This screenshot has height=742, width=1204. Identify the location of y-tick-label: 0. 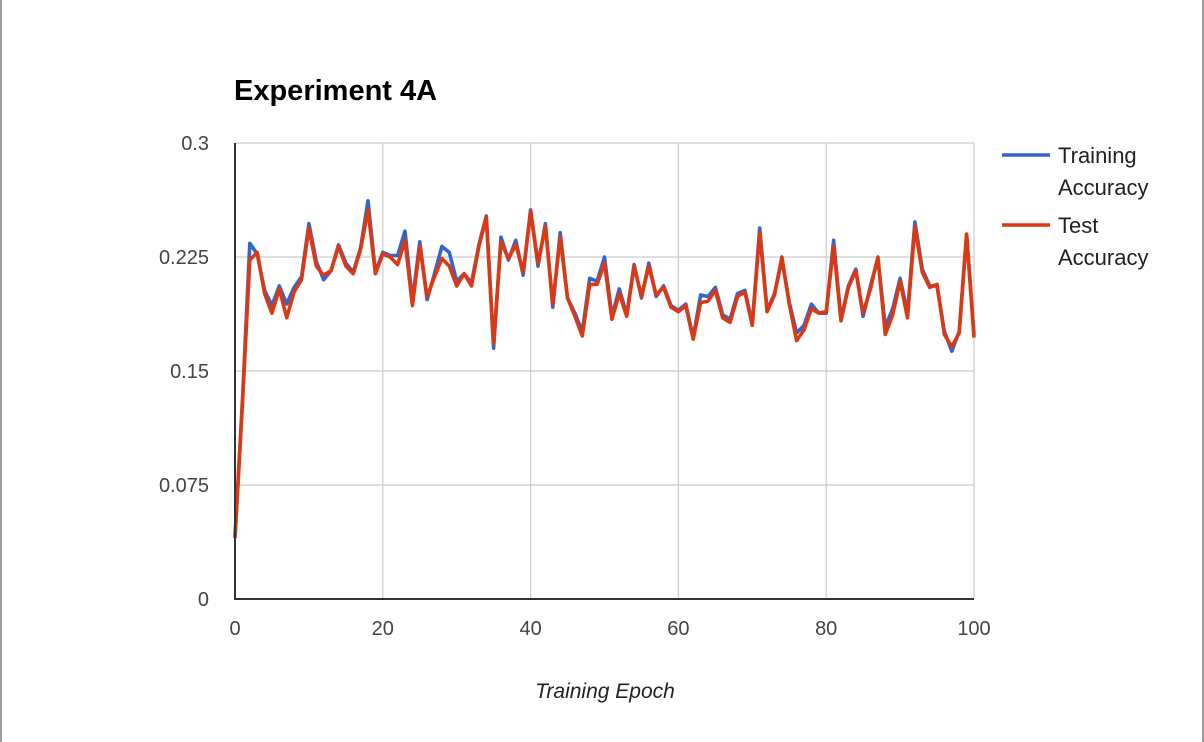
(203, 600).